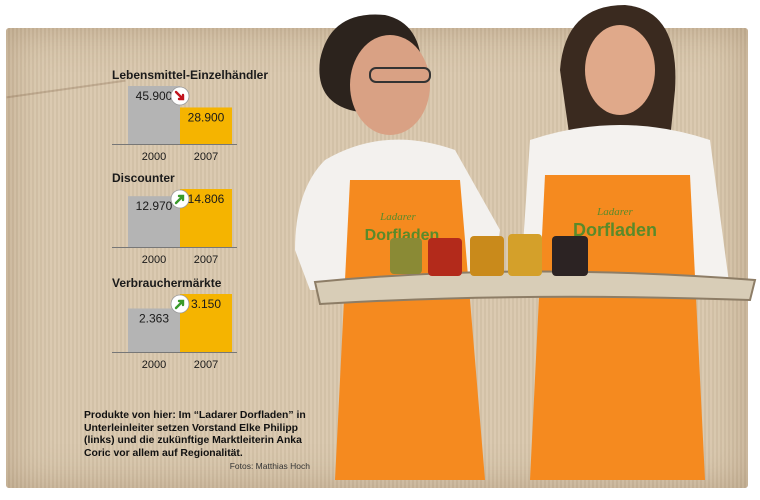 This screenshot has height=500, width=760. Describe the element at coordinates (615, 230) in the screenshot. I see `apron-logo-main: Dorfladen` at that location.